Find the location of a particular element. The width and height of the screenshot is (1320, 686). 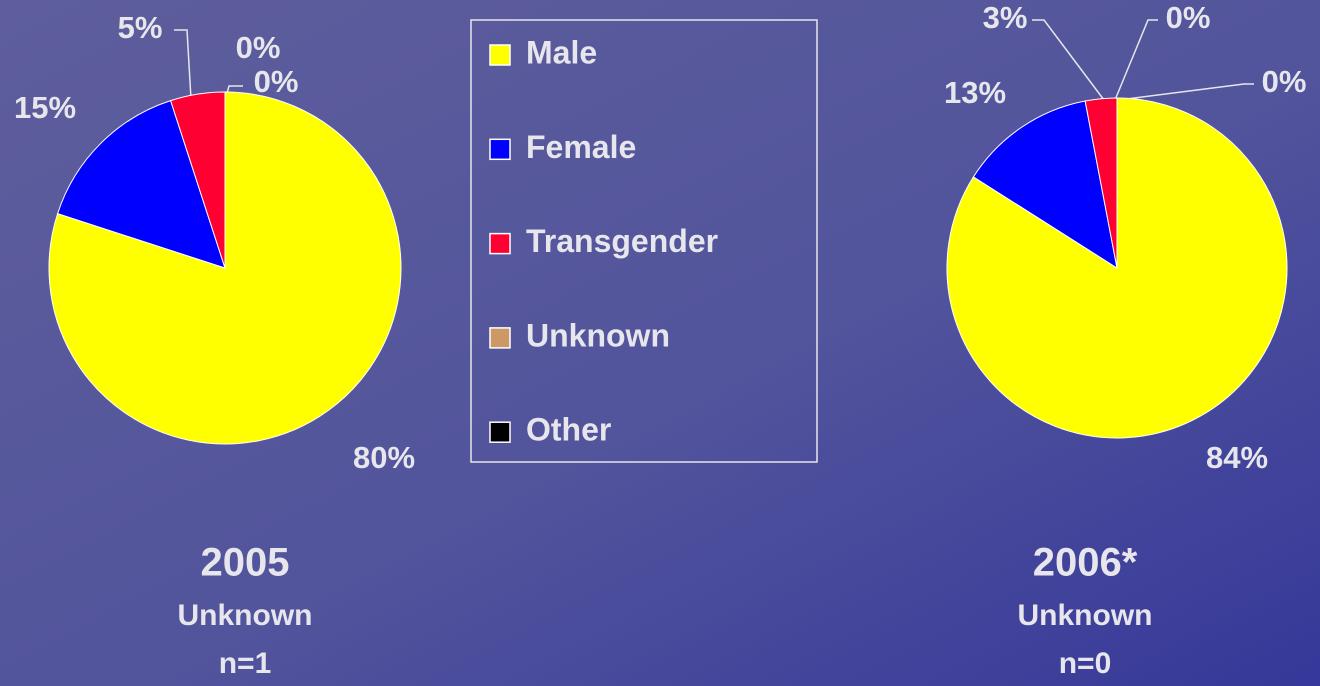

chart-title: 2005 is located at coordinates (245, 563).